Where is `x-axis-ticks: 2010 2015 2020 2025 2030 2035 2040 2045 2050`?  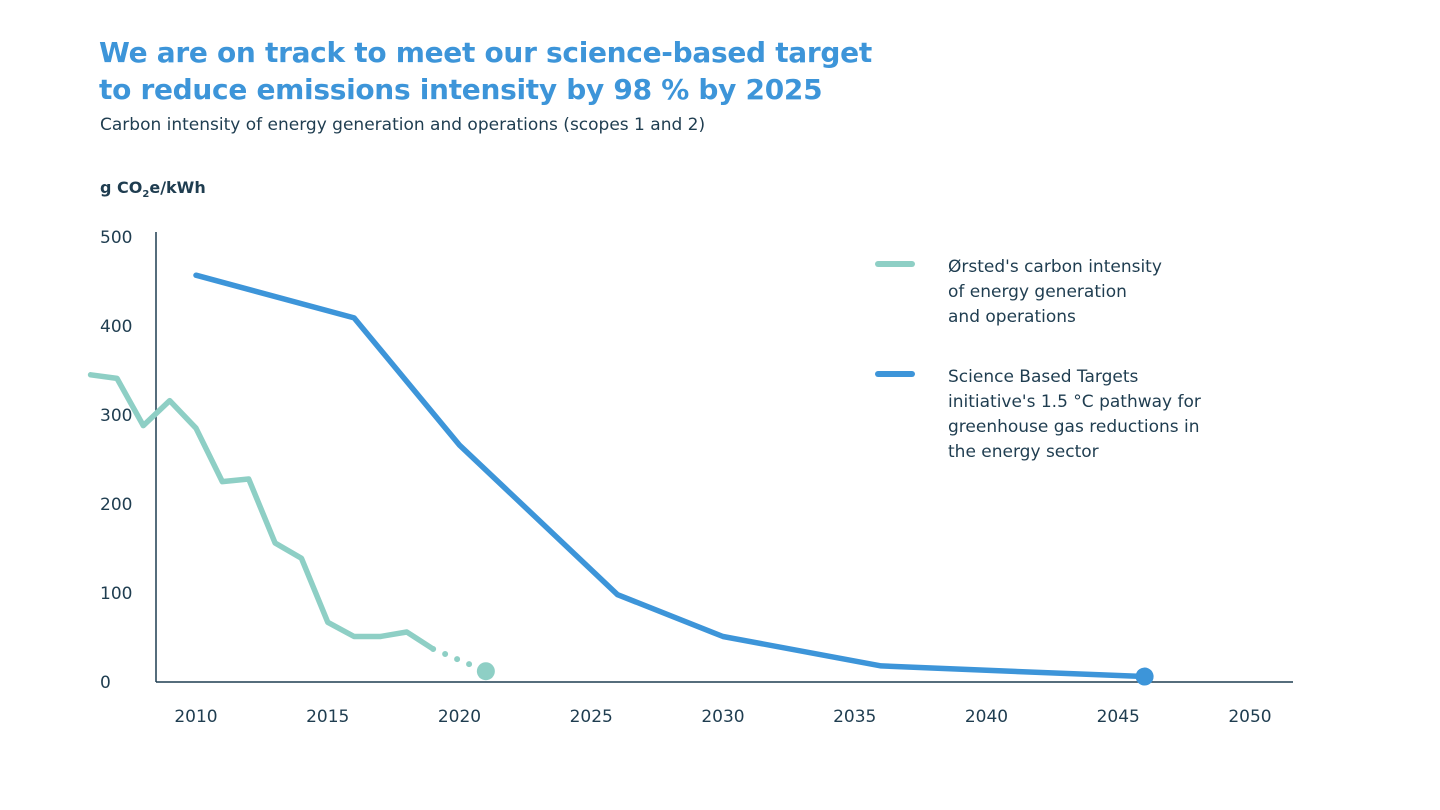 x-axis-ticks: 2010 2015 2020 2025 2030 2035 2040 2045 2050 is located at coordinates (722, 717).